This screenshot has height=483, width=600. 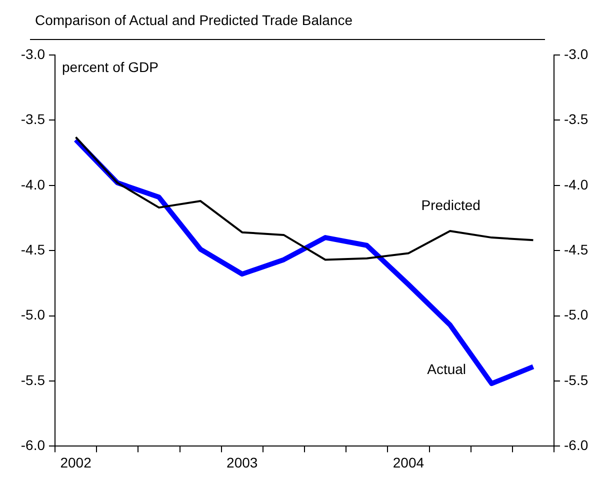 I want to click on y-tick-label: -4.5, so click(x=33, y=249).